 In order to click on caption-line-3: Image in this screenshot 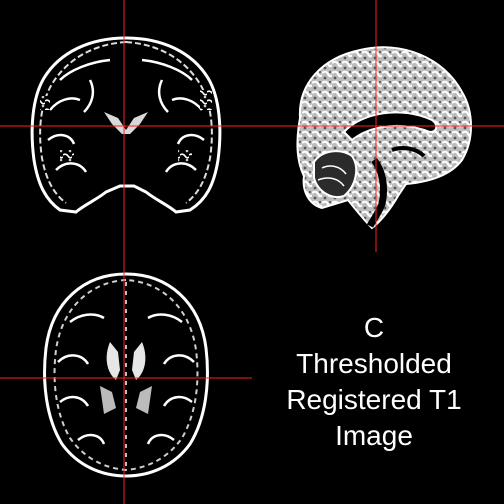, I will do `click(374, 435)`.